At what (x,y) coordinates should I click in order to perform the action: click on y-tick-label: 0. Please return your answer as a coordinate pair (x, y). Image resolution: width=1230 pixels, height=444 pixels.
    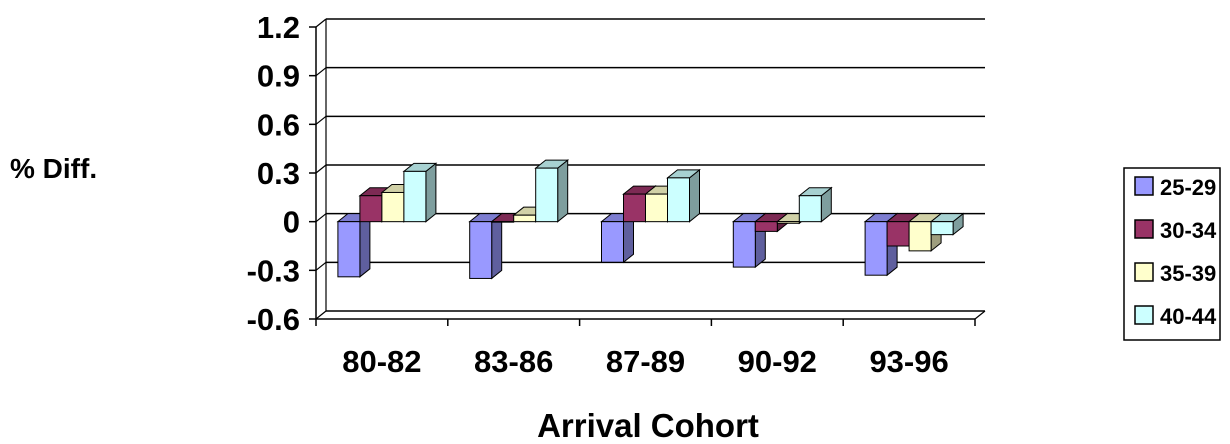
    Looking at the image, I should click on (291, 222).